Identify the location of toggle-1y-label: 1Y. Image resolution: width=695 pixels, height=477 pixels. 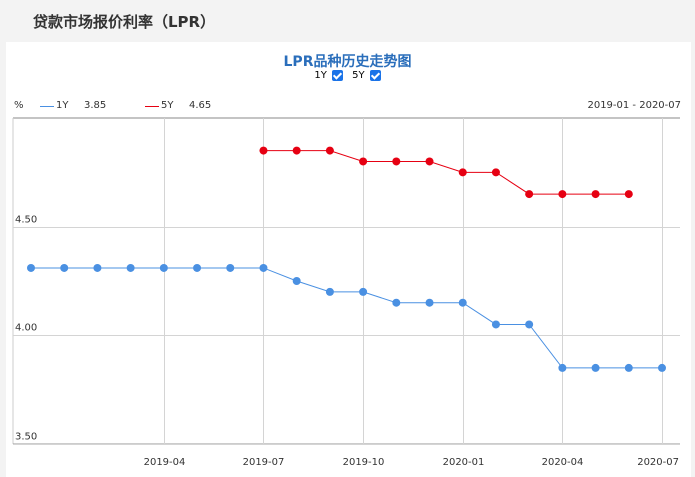
(320, 75).